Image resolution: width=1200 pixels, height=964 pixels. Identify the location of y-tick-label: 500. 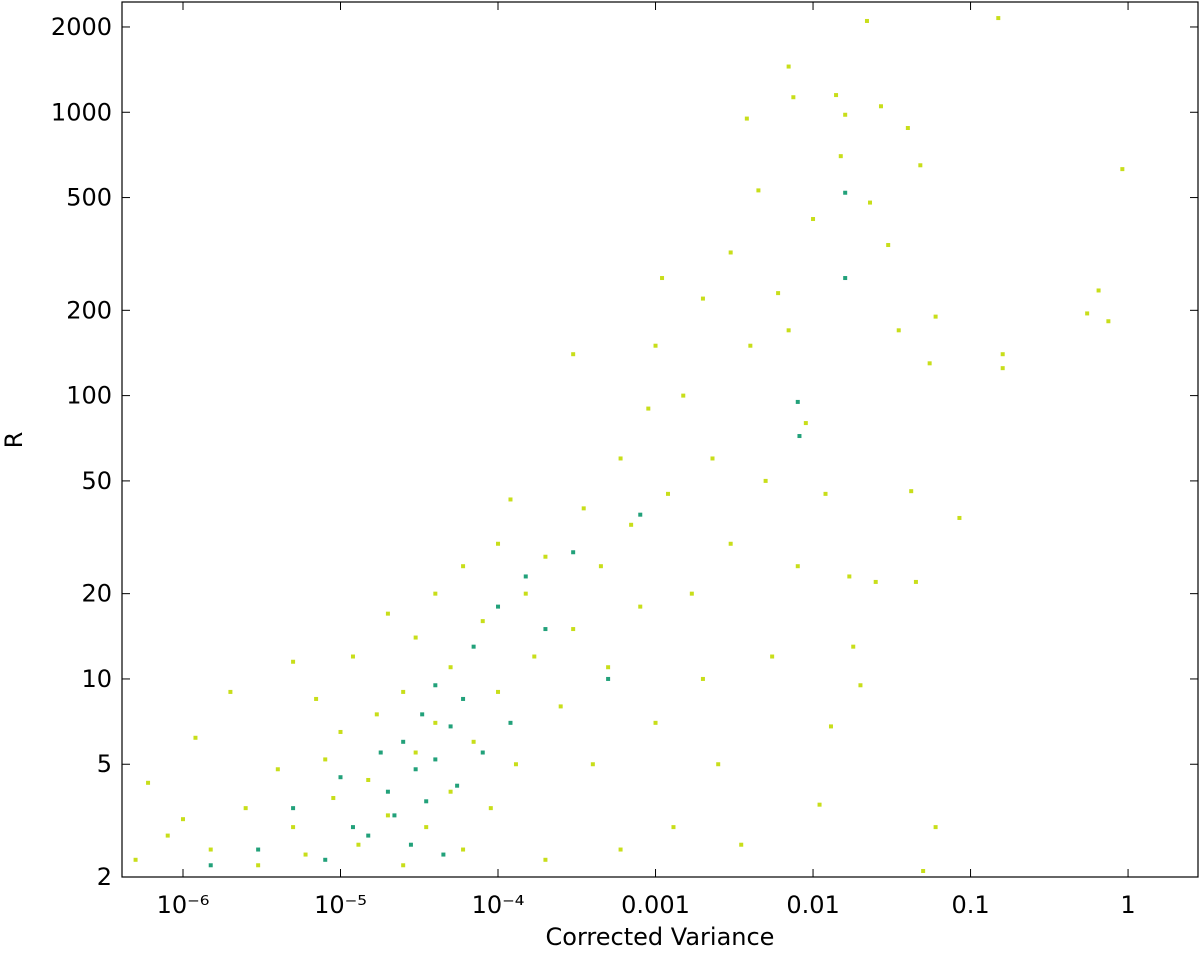
(89, 198).